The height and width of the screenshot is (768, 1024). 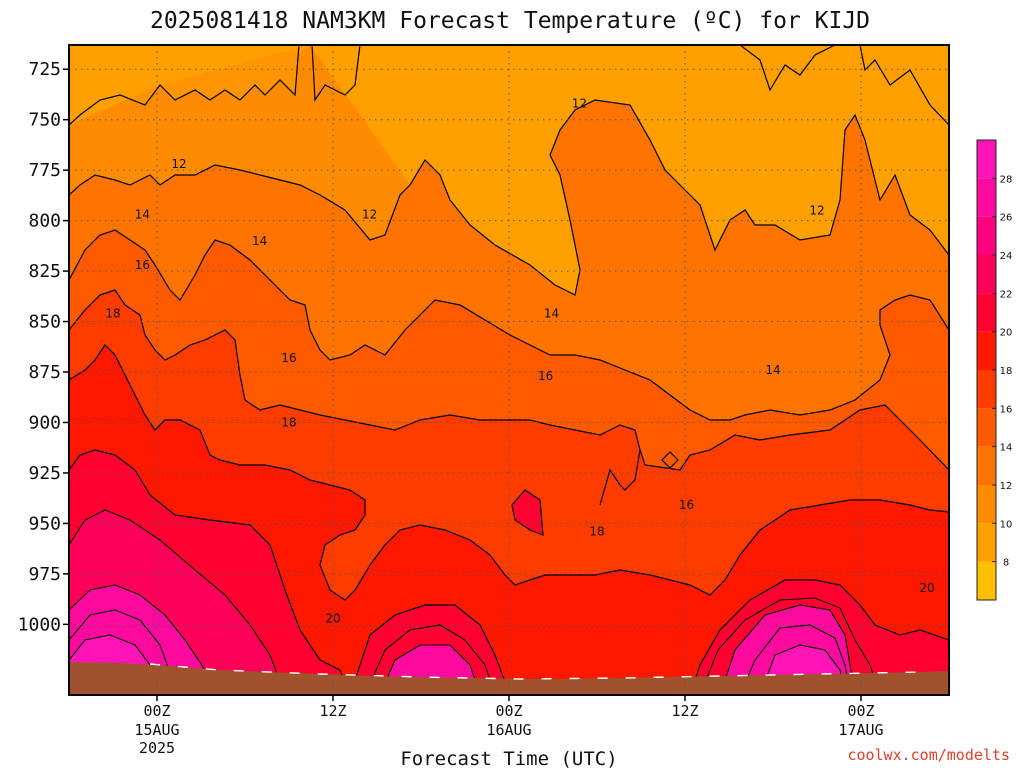 What do you see at coordinates (1006, 179) in the screenshot?
I see `colorbar-tick-label: 28` at bounding box center [1006, 179].